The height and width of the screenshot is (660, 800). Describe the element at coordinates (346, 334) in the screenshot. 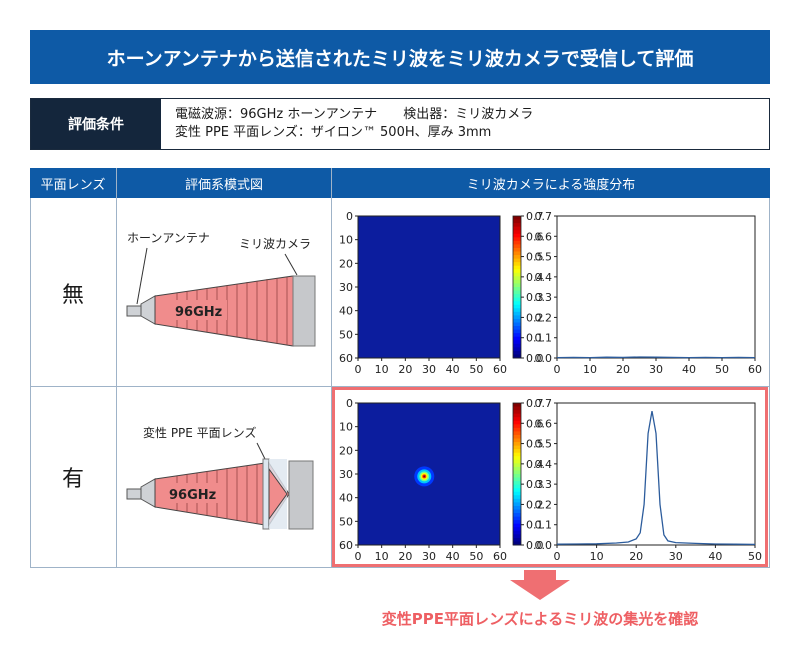

I see `y-tick-label: 50` at that location.